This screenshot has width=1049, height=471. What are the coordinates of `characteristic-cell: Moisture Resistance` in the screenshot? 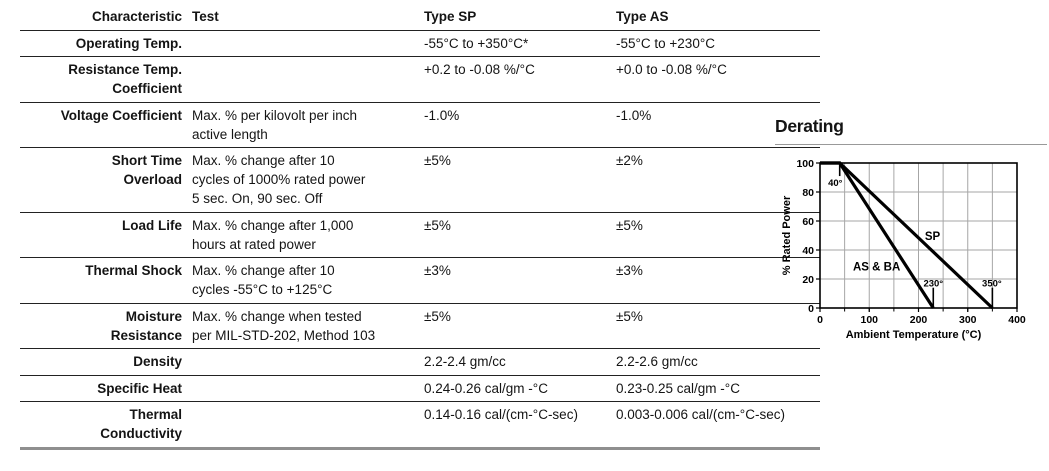 It's located at (146, 325).